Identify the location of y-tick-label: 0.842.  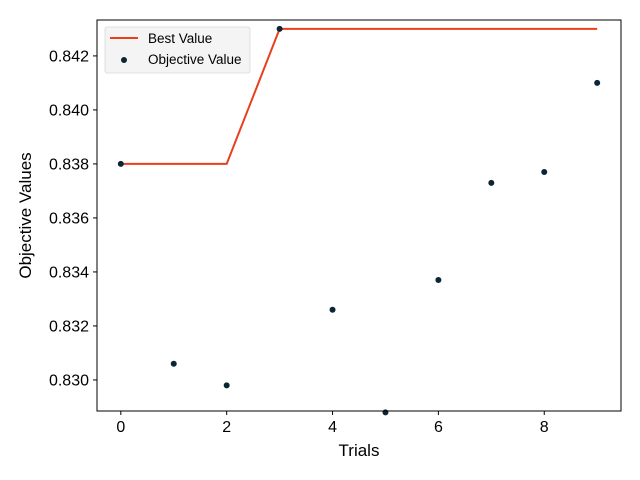
(69, 56).